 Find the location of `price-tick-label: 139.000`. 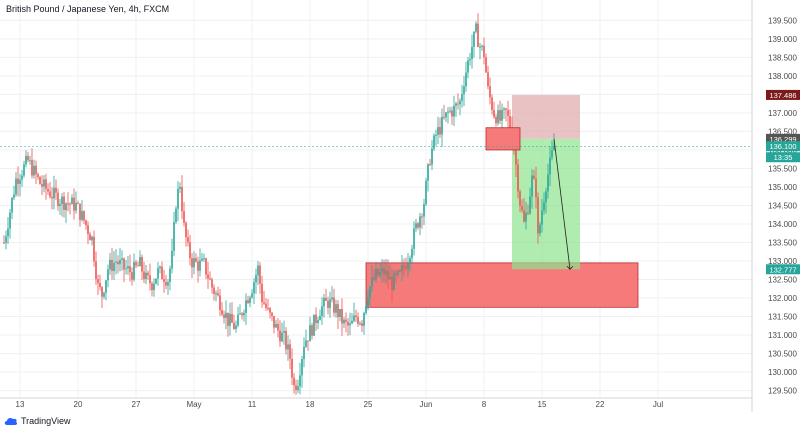

price-tick-label: 139.000 is located at coordinates (782, 39).